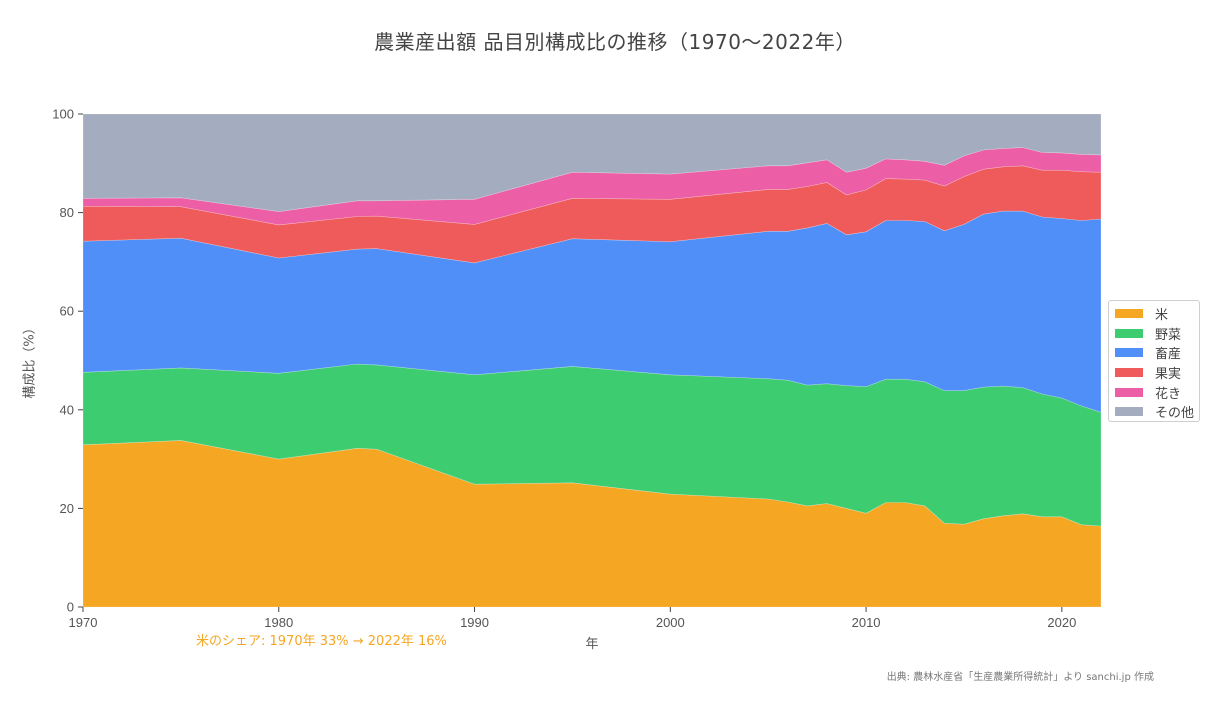 The height and width of the screenshot is (710, 1230). Describe the element at coordinates (1129, 412) in the screenshot. I see `other-swatch-icon` at that location.